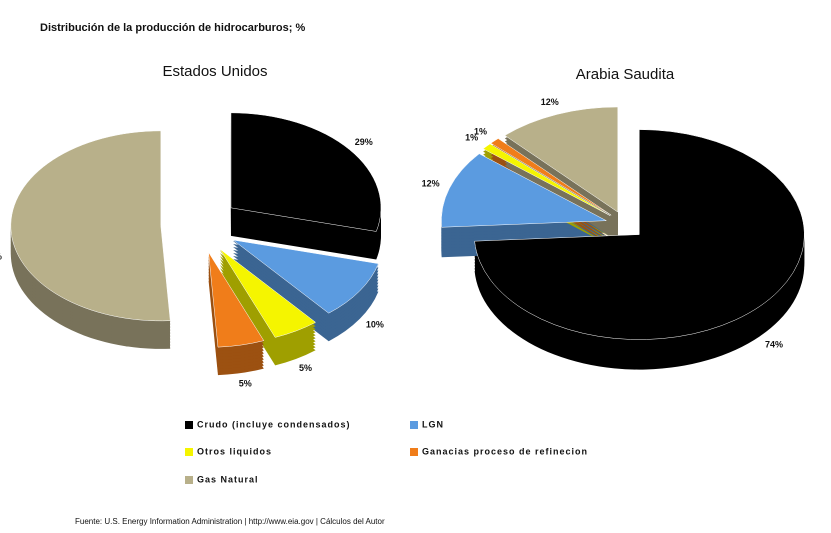 The height and width of the screenshot is (533, 831). I want to click on legend-label: Gas Natural, so click(228, 479).